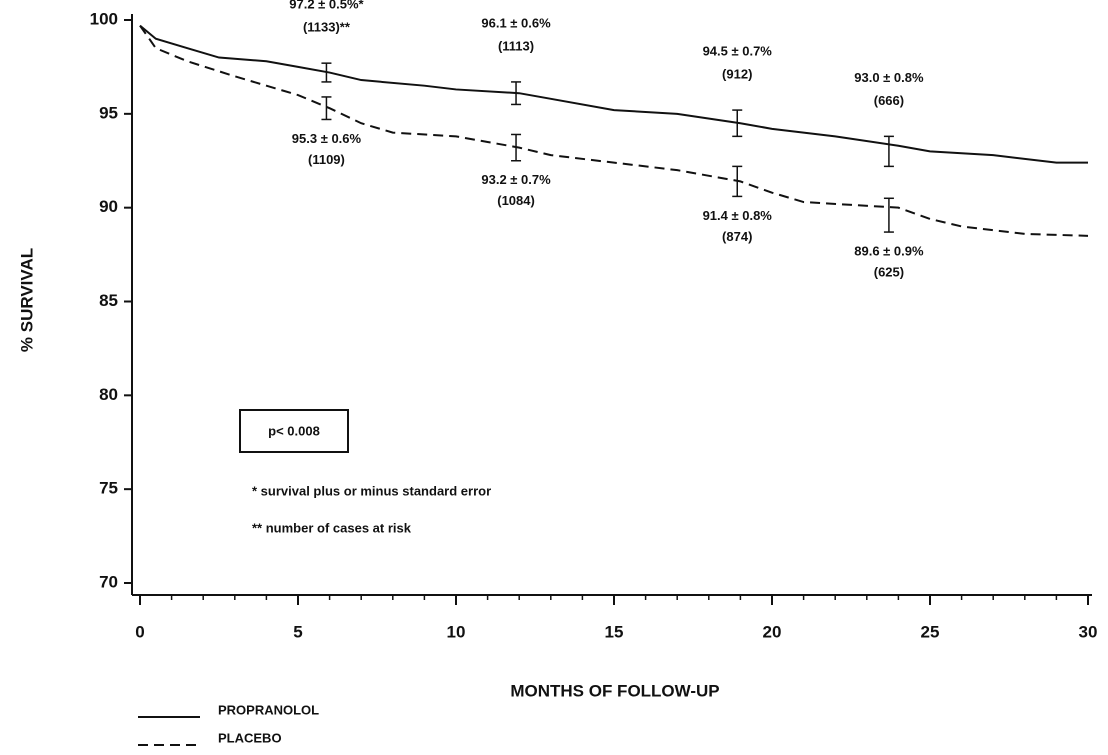  I want to click on x-tick-label: 0, so click(139, 631).